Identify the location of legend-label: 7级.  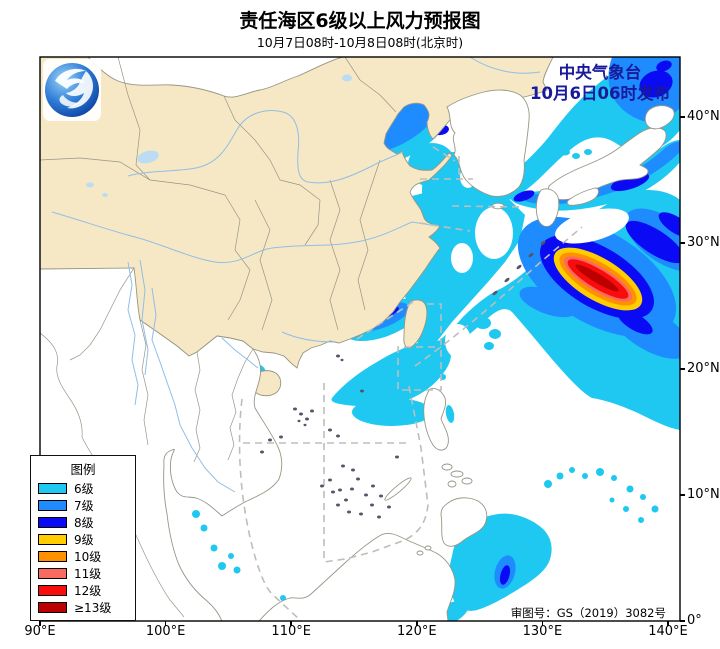
(84, 506).